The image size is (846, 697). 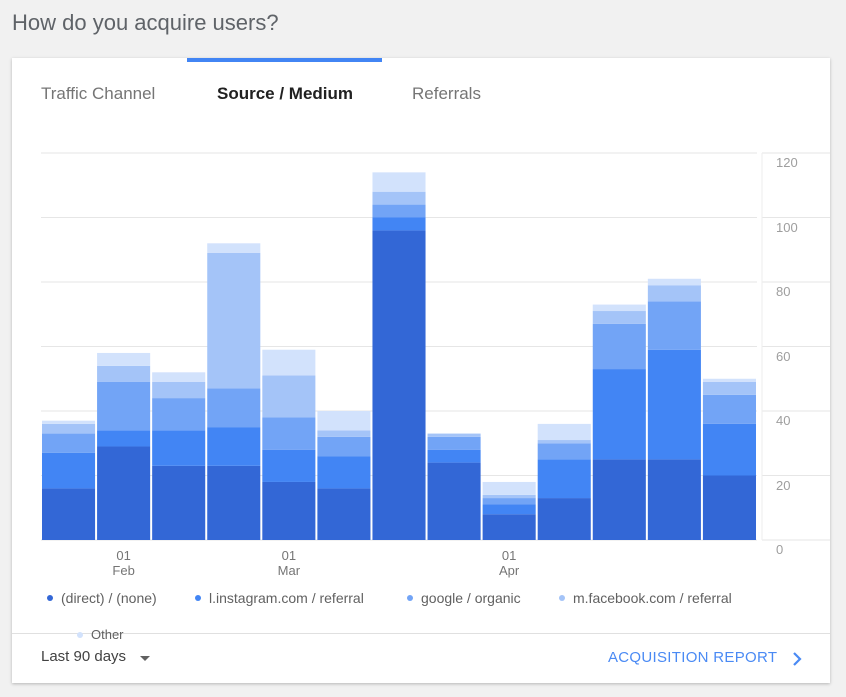 What do you see at coordinates (107, 634) in the screenshot?
I see `legend-label: Other` at bounding box center [107, 634].